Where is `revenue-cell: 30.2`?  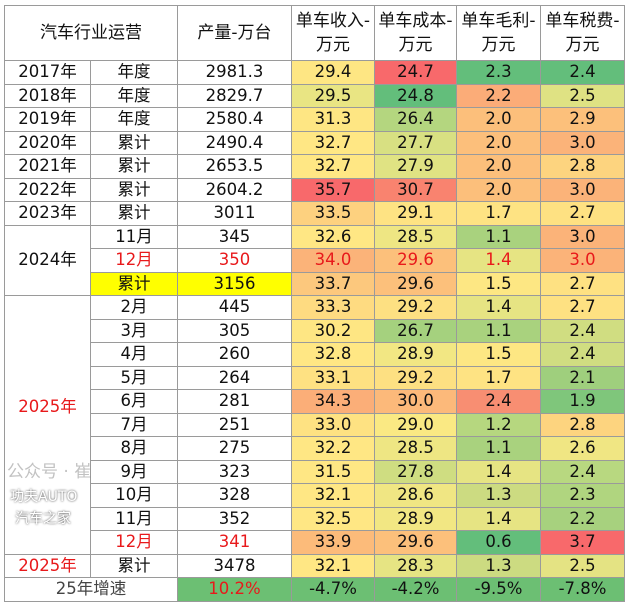
revenue-cell: 30.2 is located at coordinates (333, 330).